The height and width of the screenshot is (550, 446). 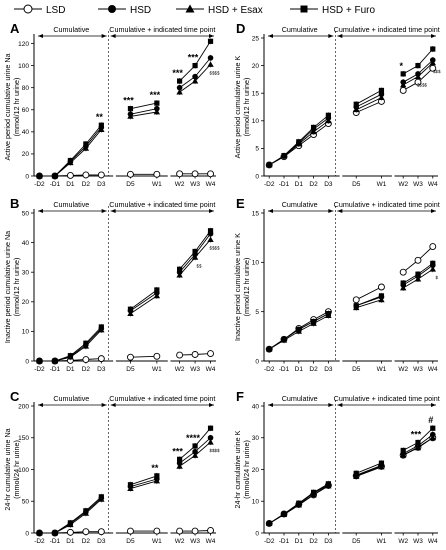 What do you see at coordinates (39, 10) in the screenshot?
I see `legend-item-lsd: LSD` at bounding box center [39, 10].